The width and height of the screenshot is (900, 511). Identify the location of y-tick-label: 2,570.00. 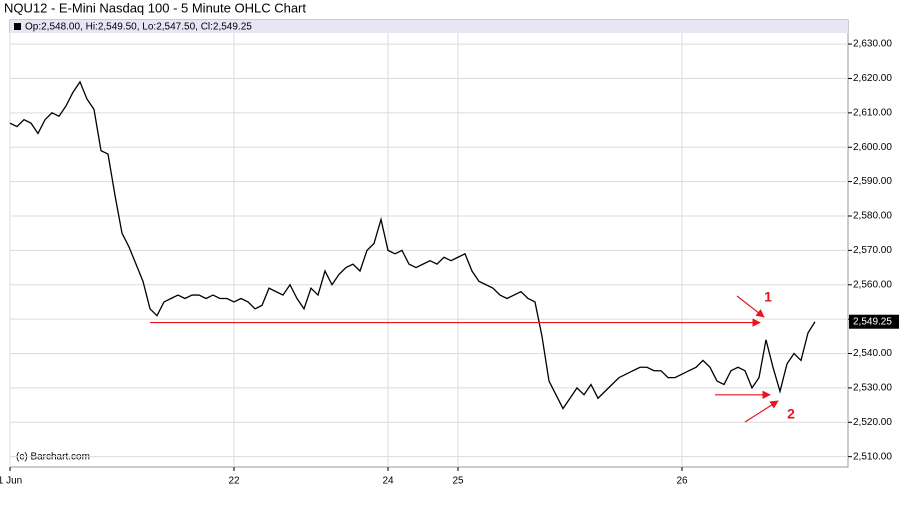
(872, 250).